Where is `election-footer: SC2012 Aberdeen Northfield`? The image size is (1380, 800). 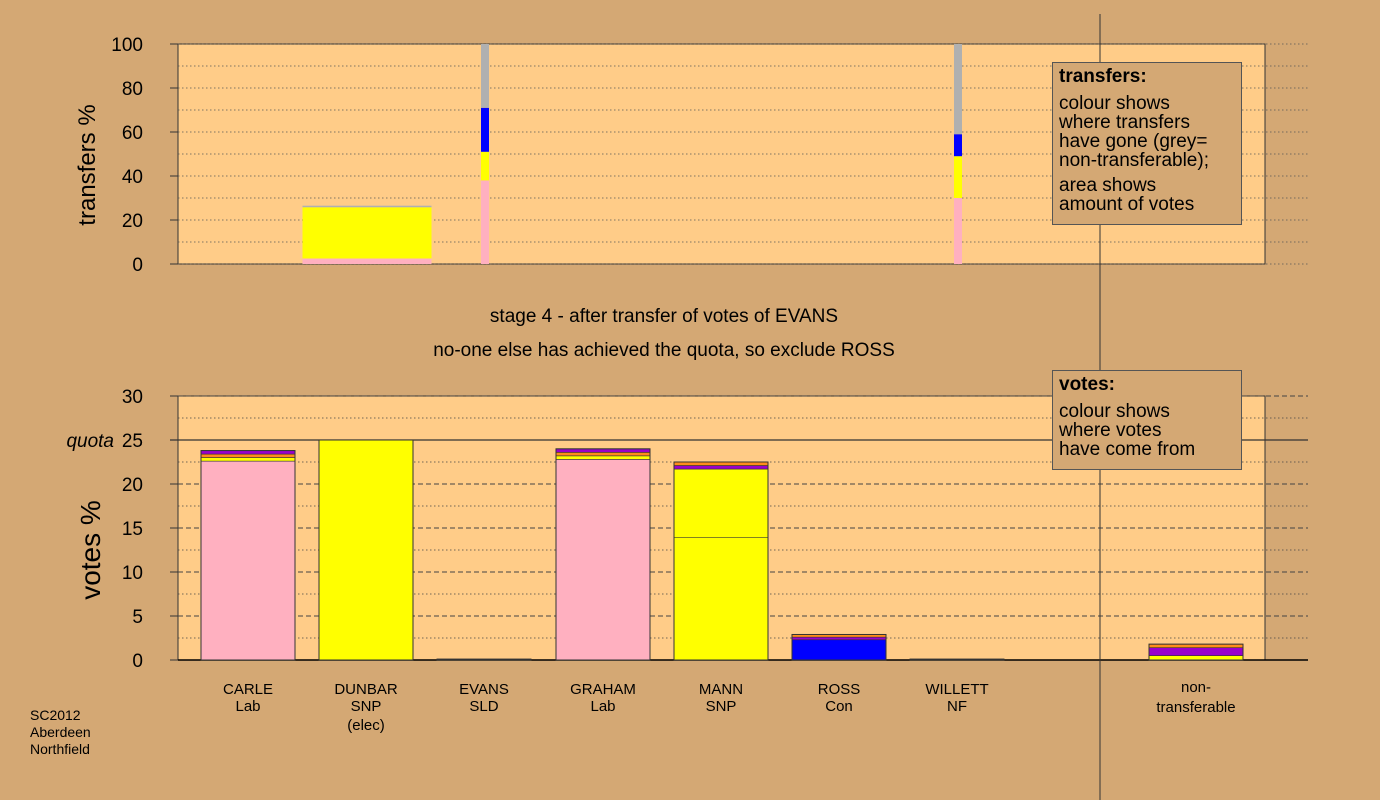
election-footer: SC2012 Aberdeen Northfield is located at coordinates (60, 732).